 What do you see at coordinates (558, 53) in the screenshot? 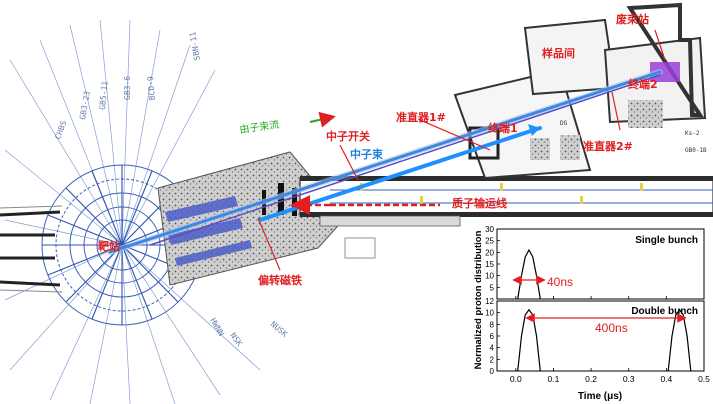
I see `sample-room-label: 样品间` at bounding box center [558, 53].